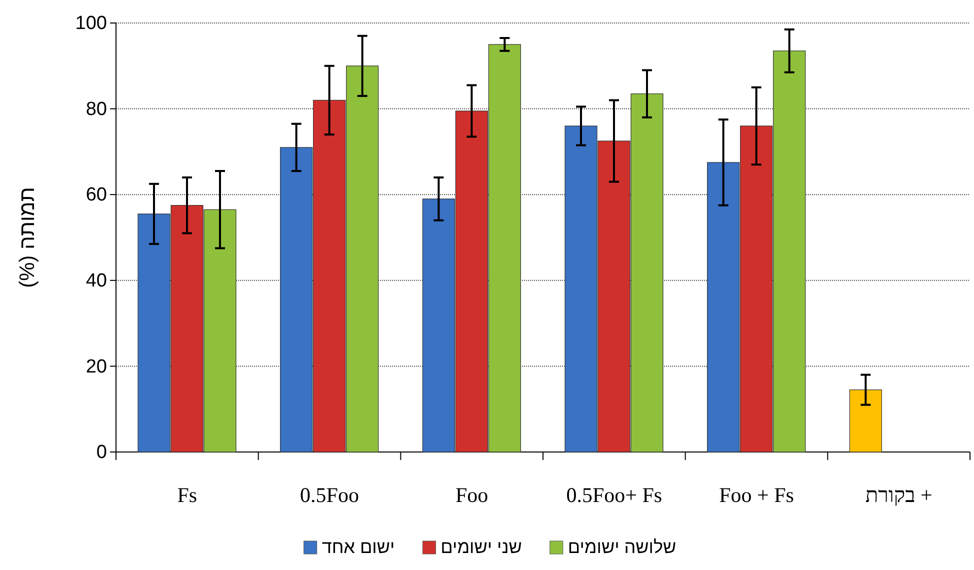  What do you see at coordinates (329, 495) in the screenshot?
I see `x-tick-label: 0.5Foo` at bounding box center [329, 495].